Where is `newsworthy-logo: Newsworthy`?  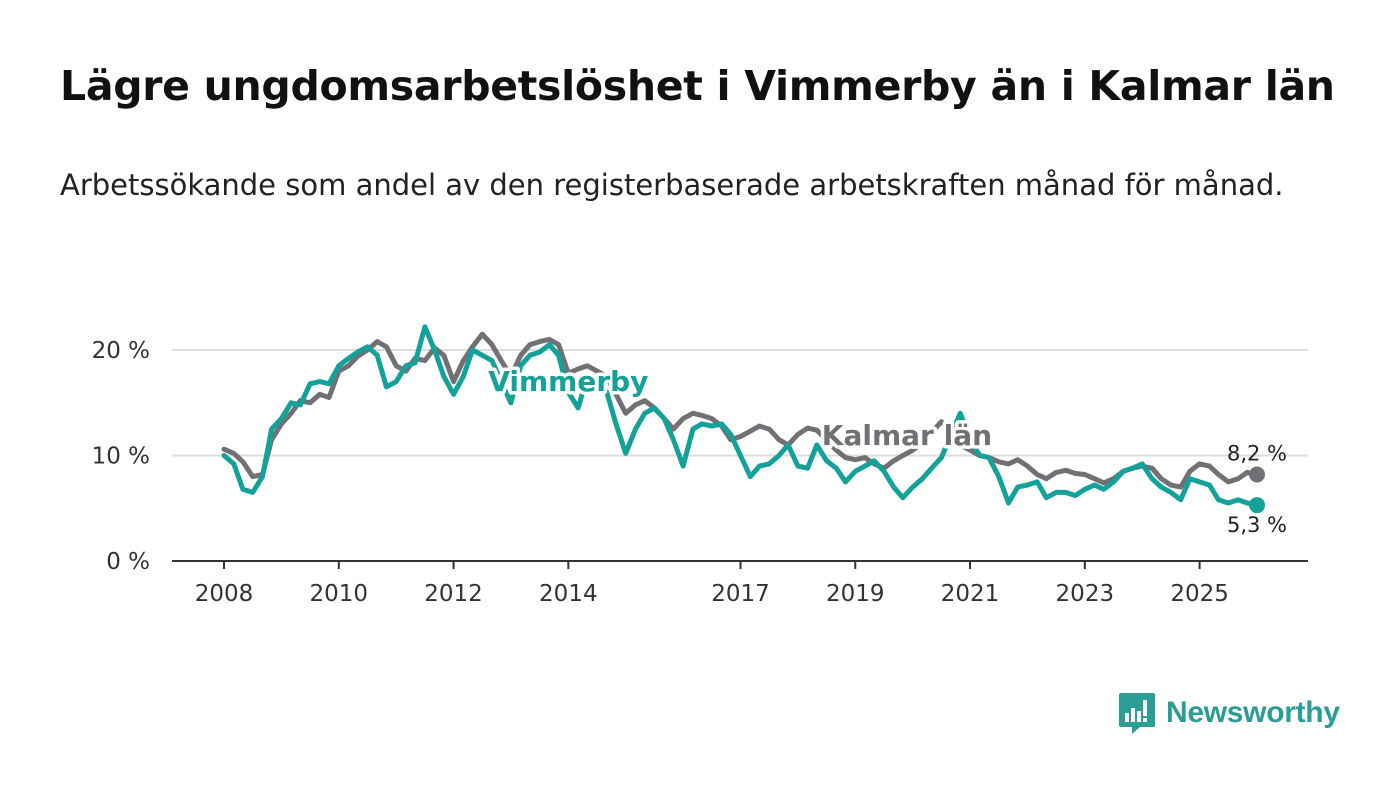
newsworthy-logo: Newsworthy is located at coordinates (1229, 713).